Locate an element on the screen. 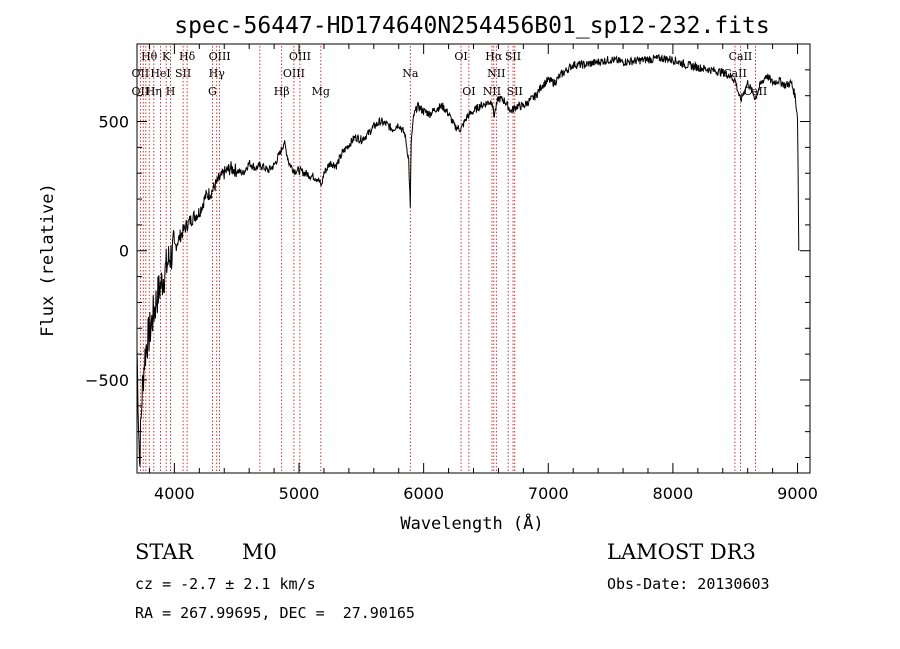 The height and width of the screenshot is (649, 900). line-label: K is located at coordinates (166, 56).